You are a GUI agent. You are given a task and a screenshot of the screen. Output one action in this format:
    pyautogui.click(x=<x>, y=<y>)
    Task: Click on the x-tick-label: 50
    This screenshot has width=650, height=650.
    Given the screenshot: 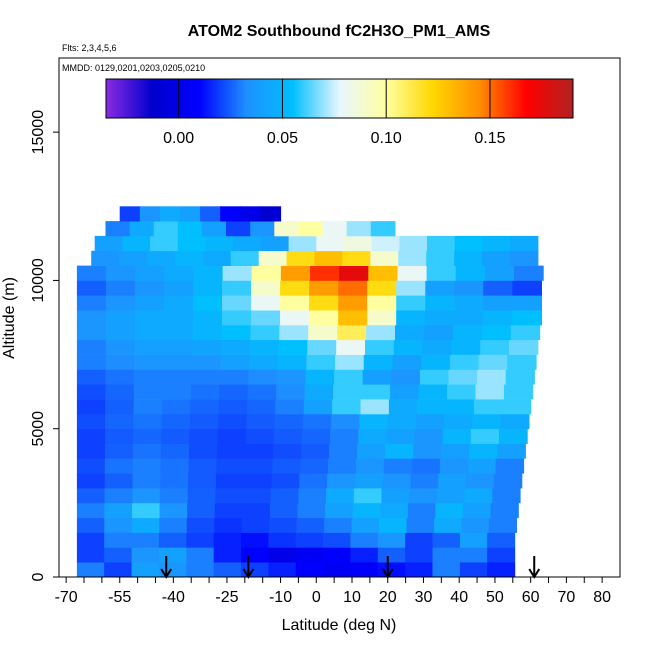 What is the action you would take?
    pyautogui.click(x=495, y=597)
    